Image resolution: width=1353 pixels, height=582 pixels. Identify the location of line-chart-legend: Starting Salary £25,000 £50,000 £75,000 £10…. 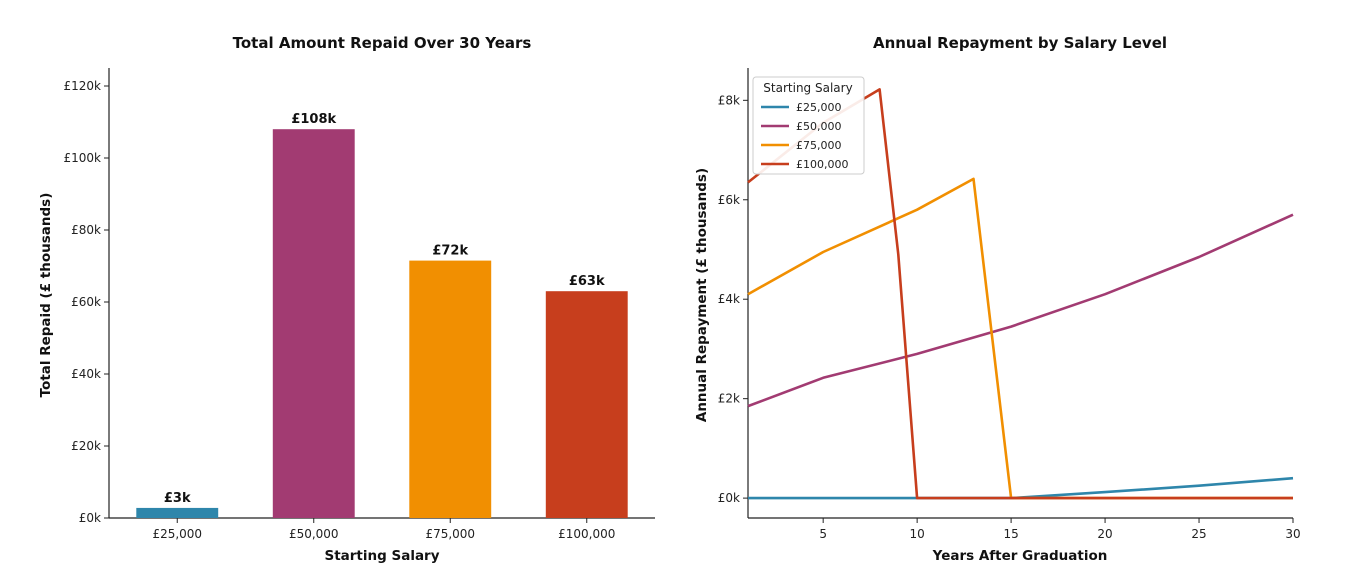
(808, 125).